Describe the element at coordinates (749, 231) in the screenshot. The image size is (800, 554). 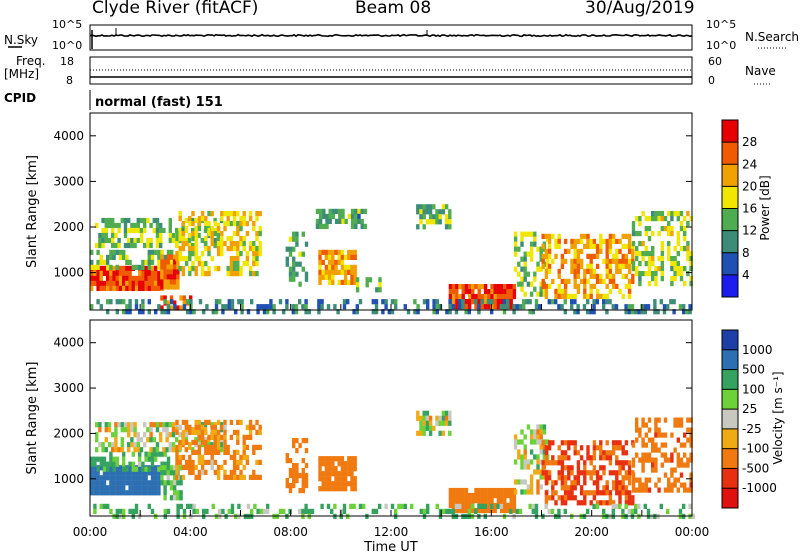
I see `power-colorbar-label: 12` at that location.